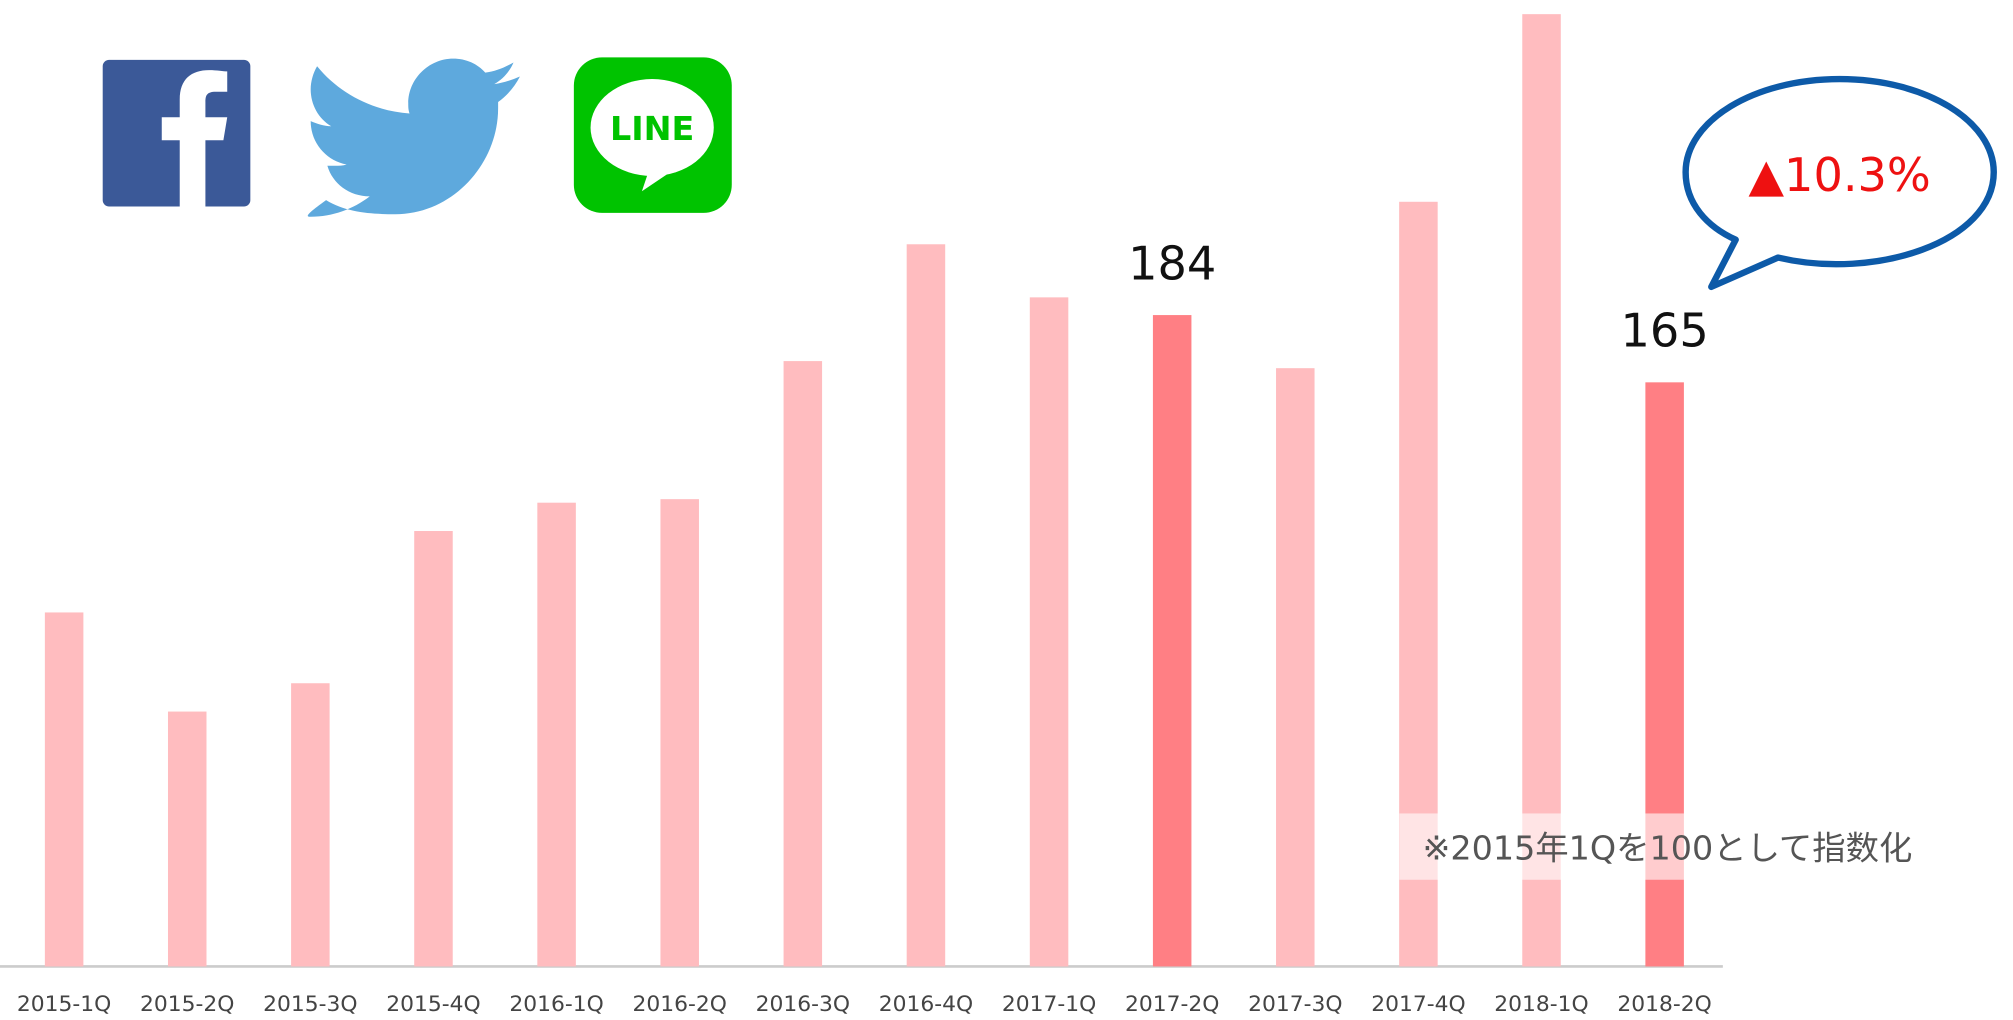  What do you see at coordinates (176, 133) in the screenshot?
I see `facebook-icon` at bounding box center [176, 133].